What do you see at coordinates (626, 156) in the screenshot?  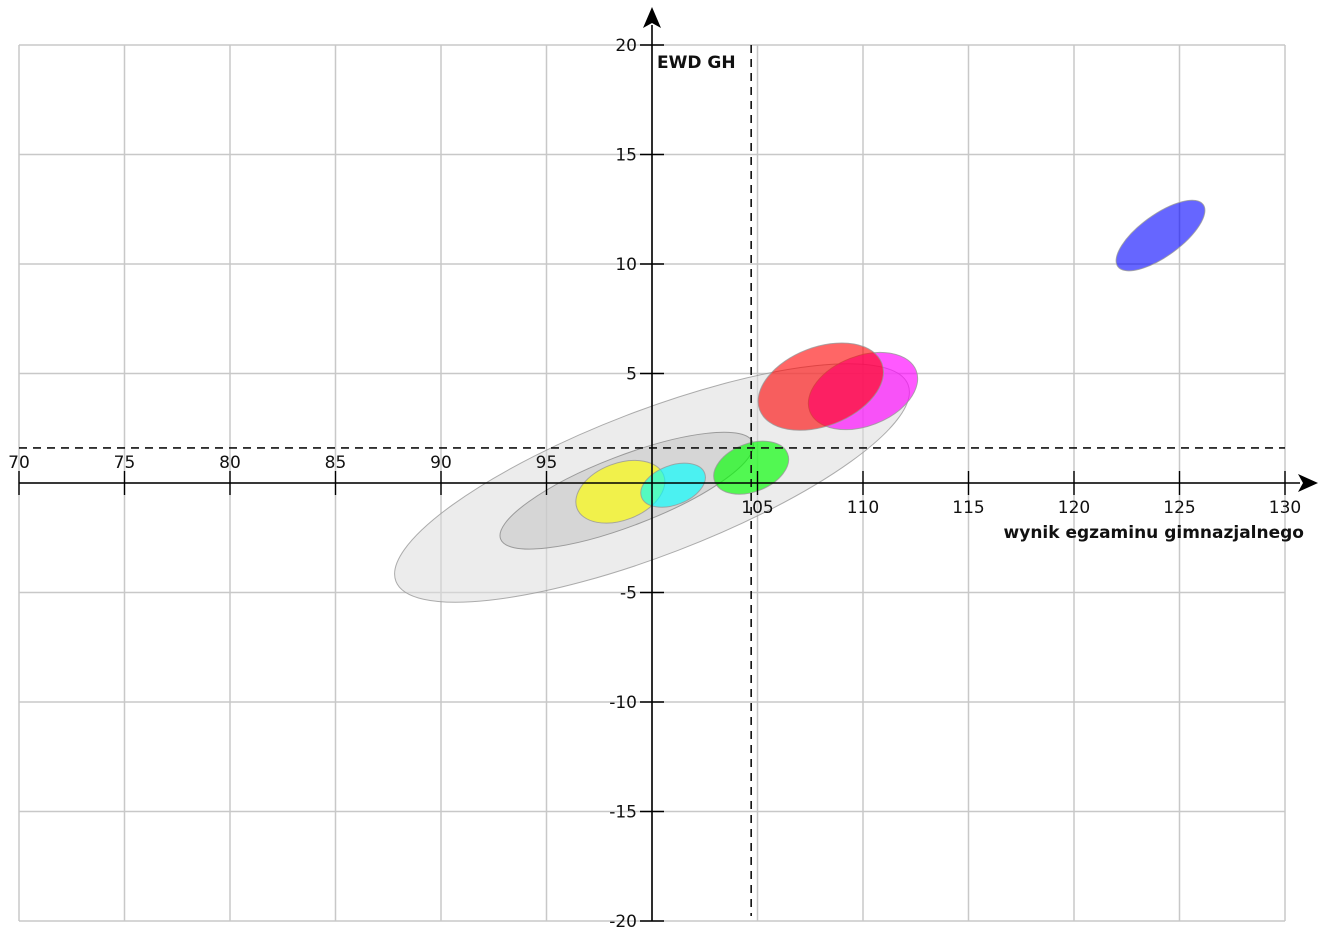 I see `y-tick-label: 15` at bounding box center [626, 156].